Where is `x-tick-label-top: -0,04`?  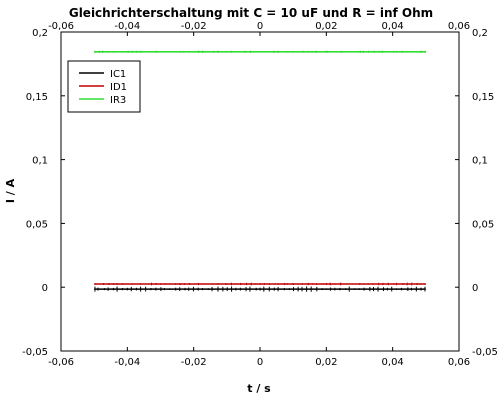 x-tick-label-top: -0,04 is located at coordinates (127, 26).